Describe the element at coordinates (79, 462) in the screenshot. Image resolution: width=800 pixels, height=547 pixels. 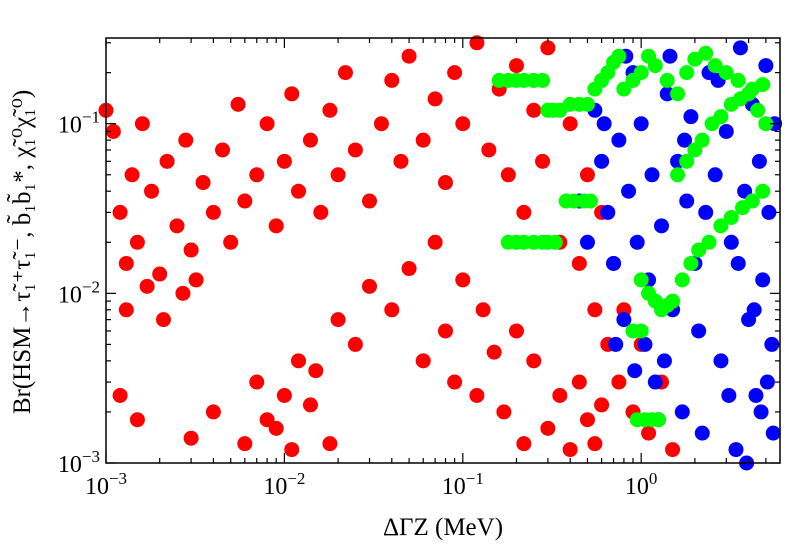
I see `y-tick-label: 10⁻³` at that location.